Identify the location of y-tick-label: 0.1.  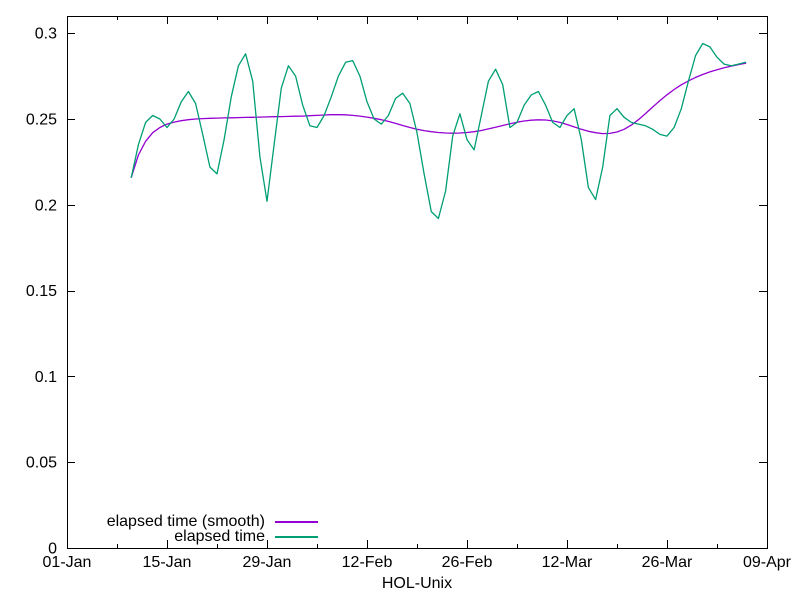
(46, 377).